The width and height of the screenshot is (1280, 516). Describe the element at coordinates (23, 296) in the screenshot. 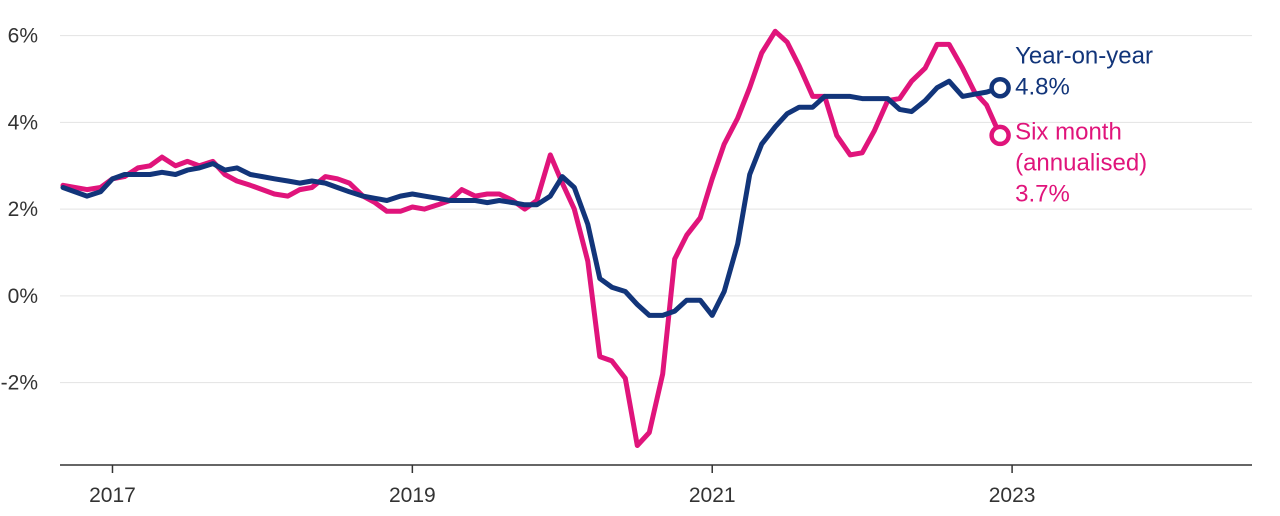

I see `y-tick-label: 0%` at that location.